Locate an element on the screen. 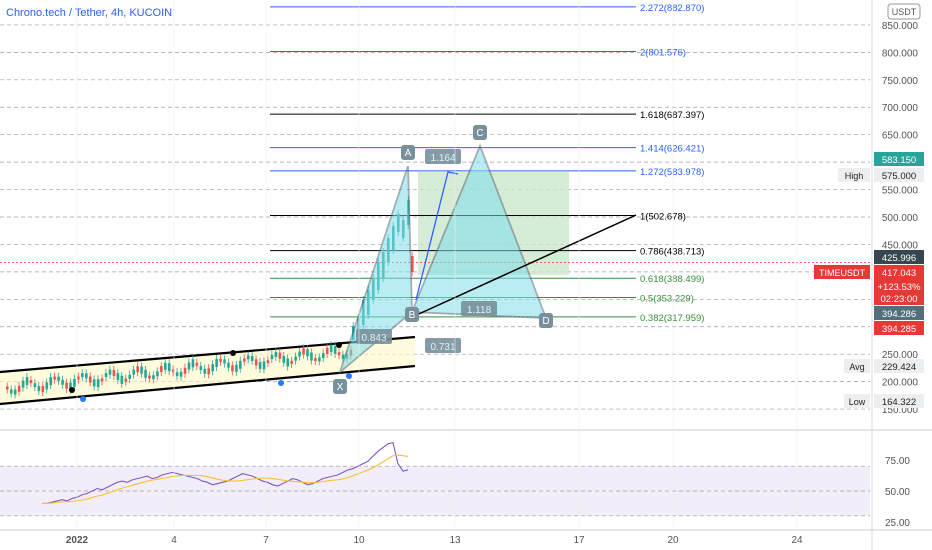 This screenshot has height=550, width=932. x-tick-label: 20 is located at coordinates (673, 540).